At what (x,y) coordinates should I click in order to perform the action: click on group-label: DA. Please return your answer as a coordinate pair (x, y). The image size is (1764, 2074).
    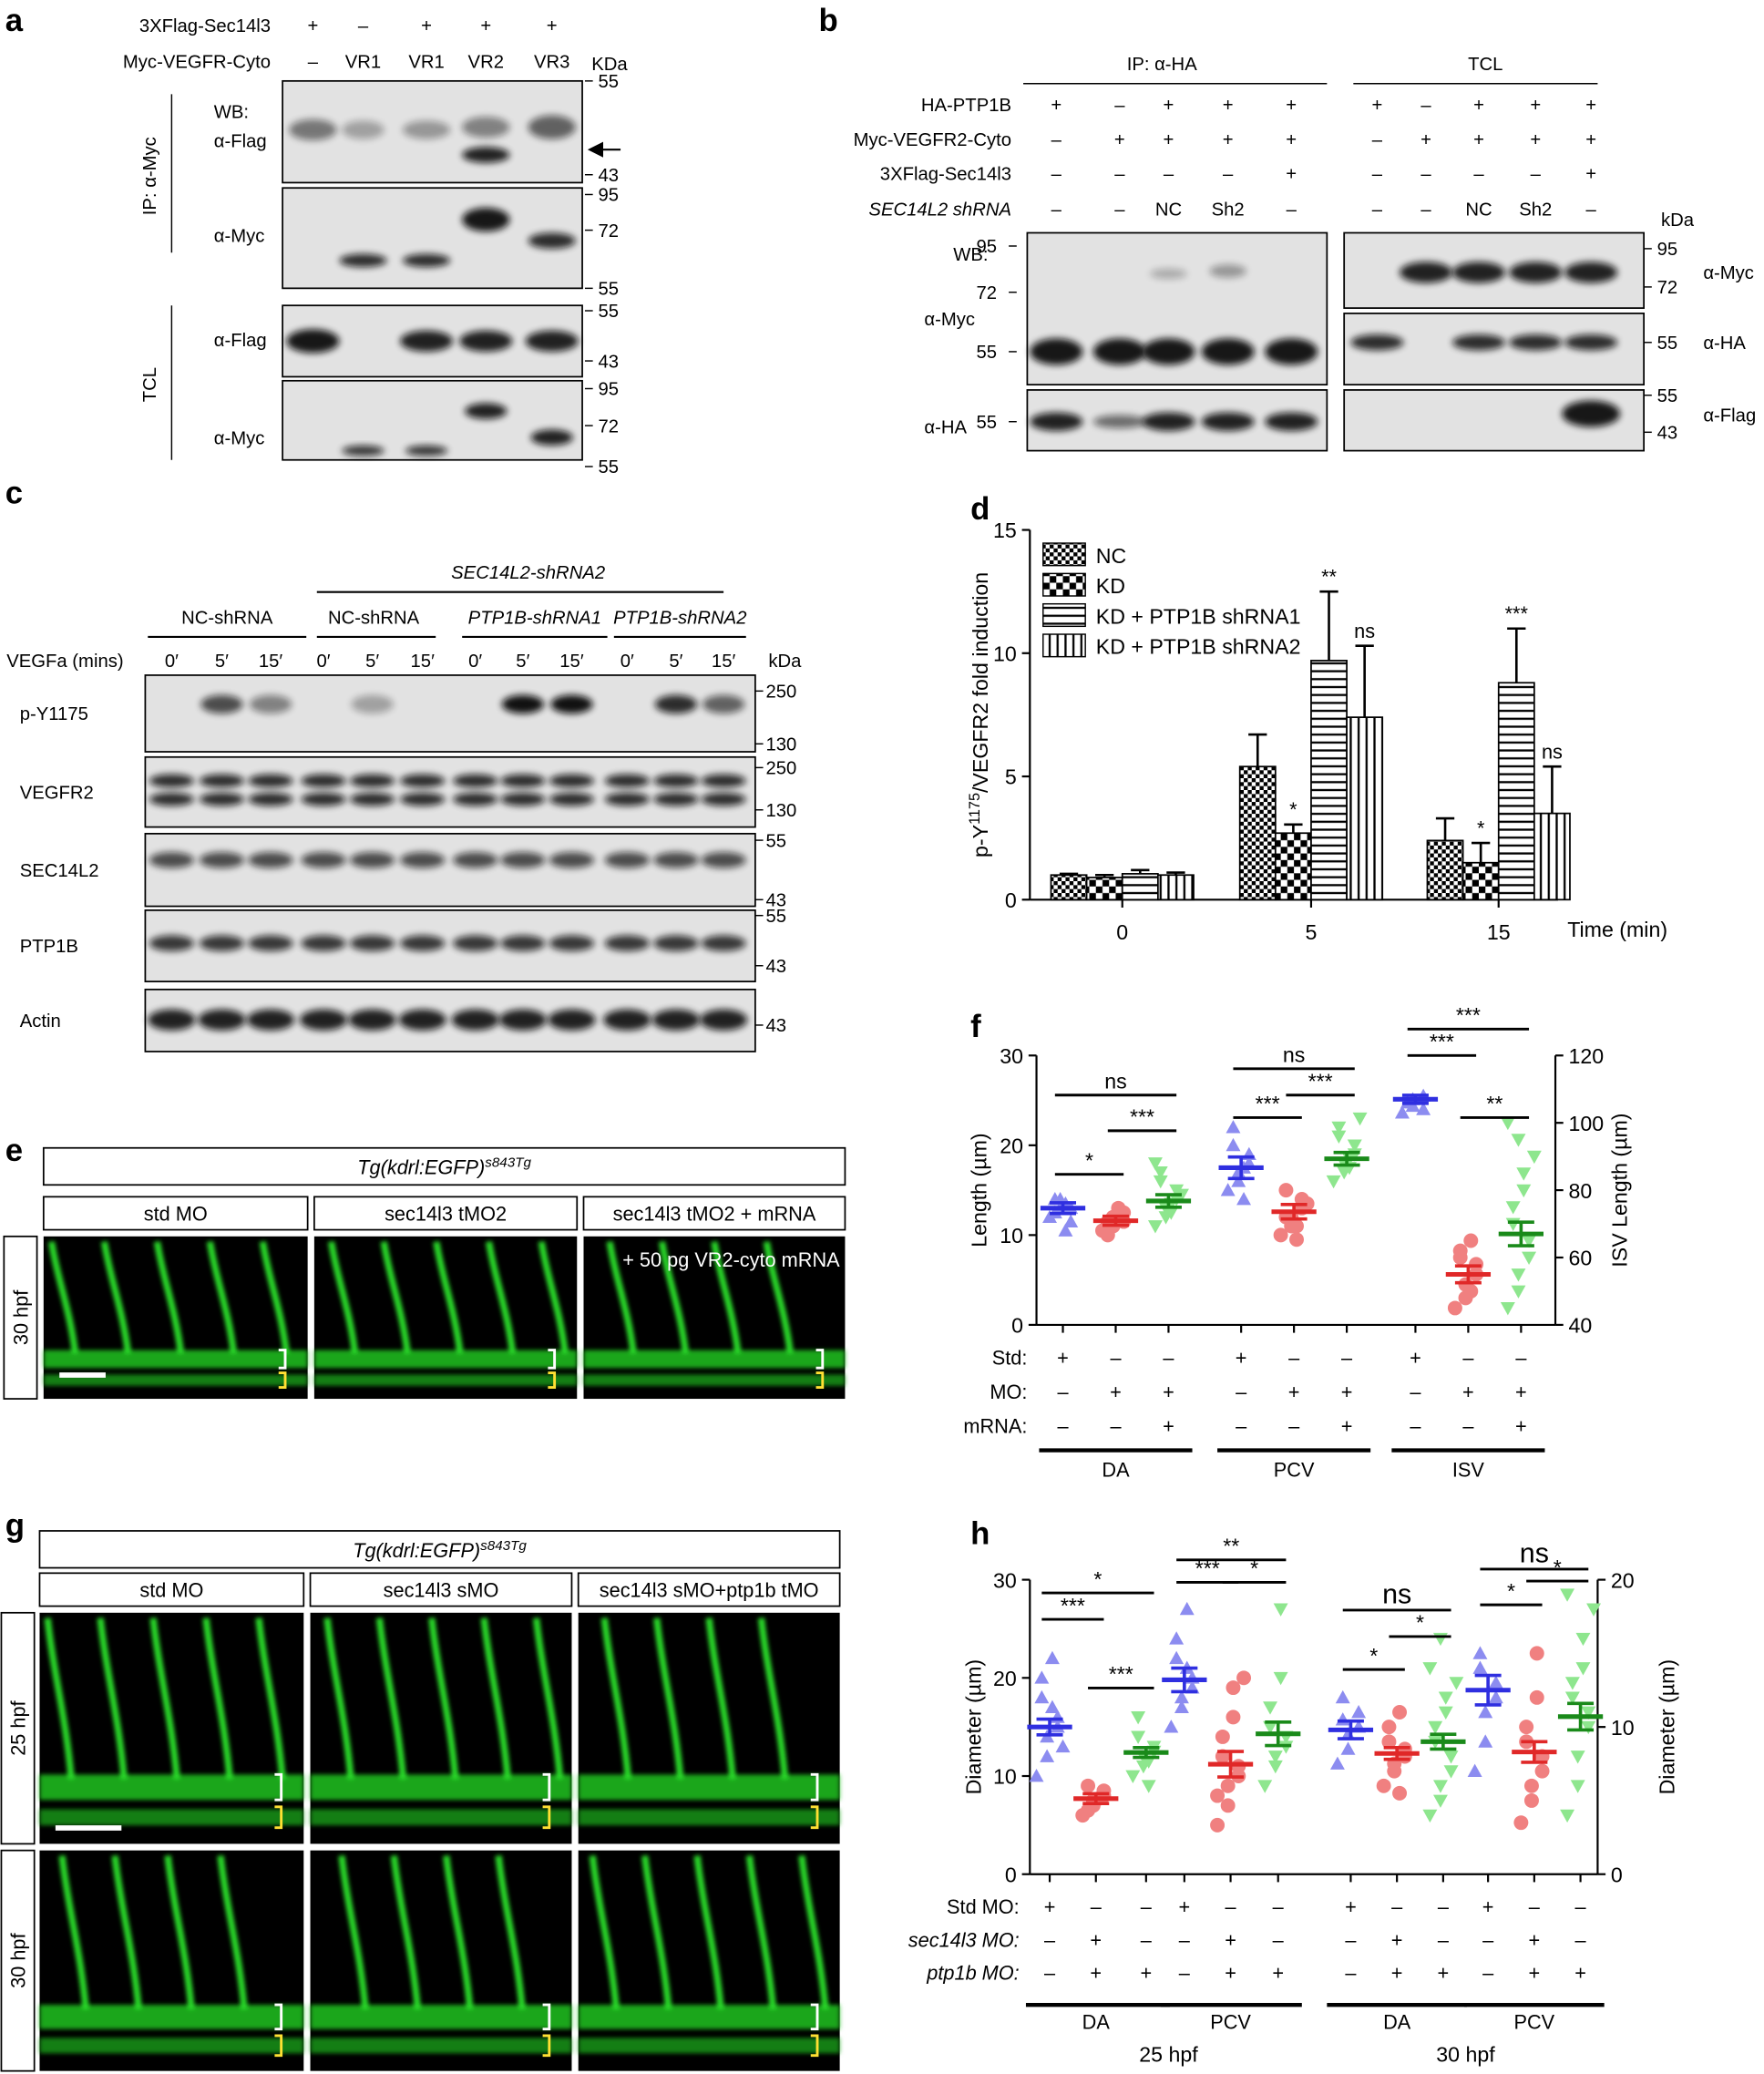
    Looking at the image, I should click on (1397, 2022).